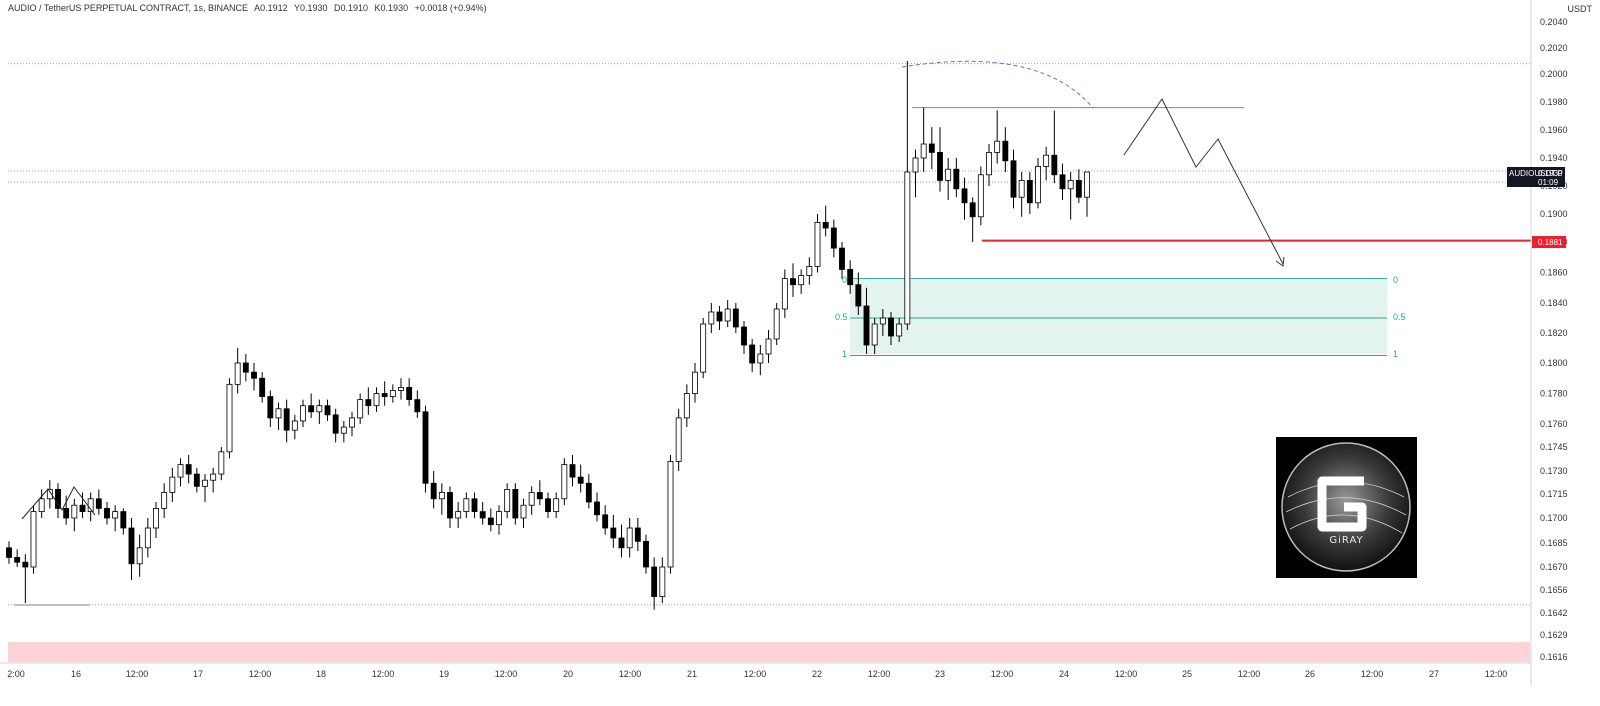 The width and height of the screenshot is (1600, 706). Describe the element at coordinates (1346, 540) in the screenshot. I see `logo-text: GiRAY` at that location.